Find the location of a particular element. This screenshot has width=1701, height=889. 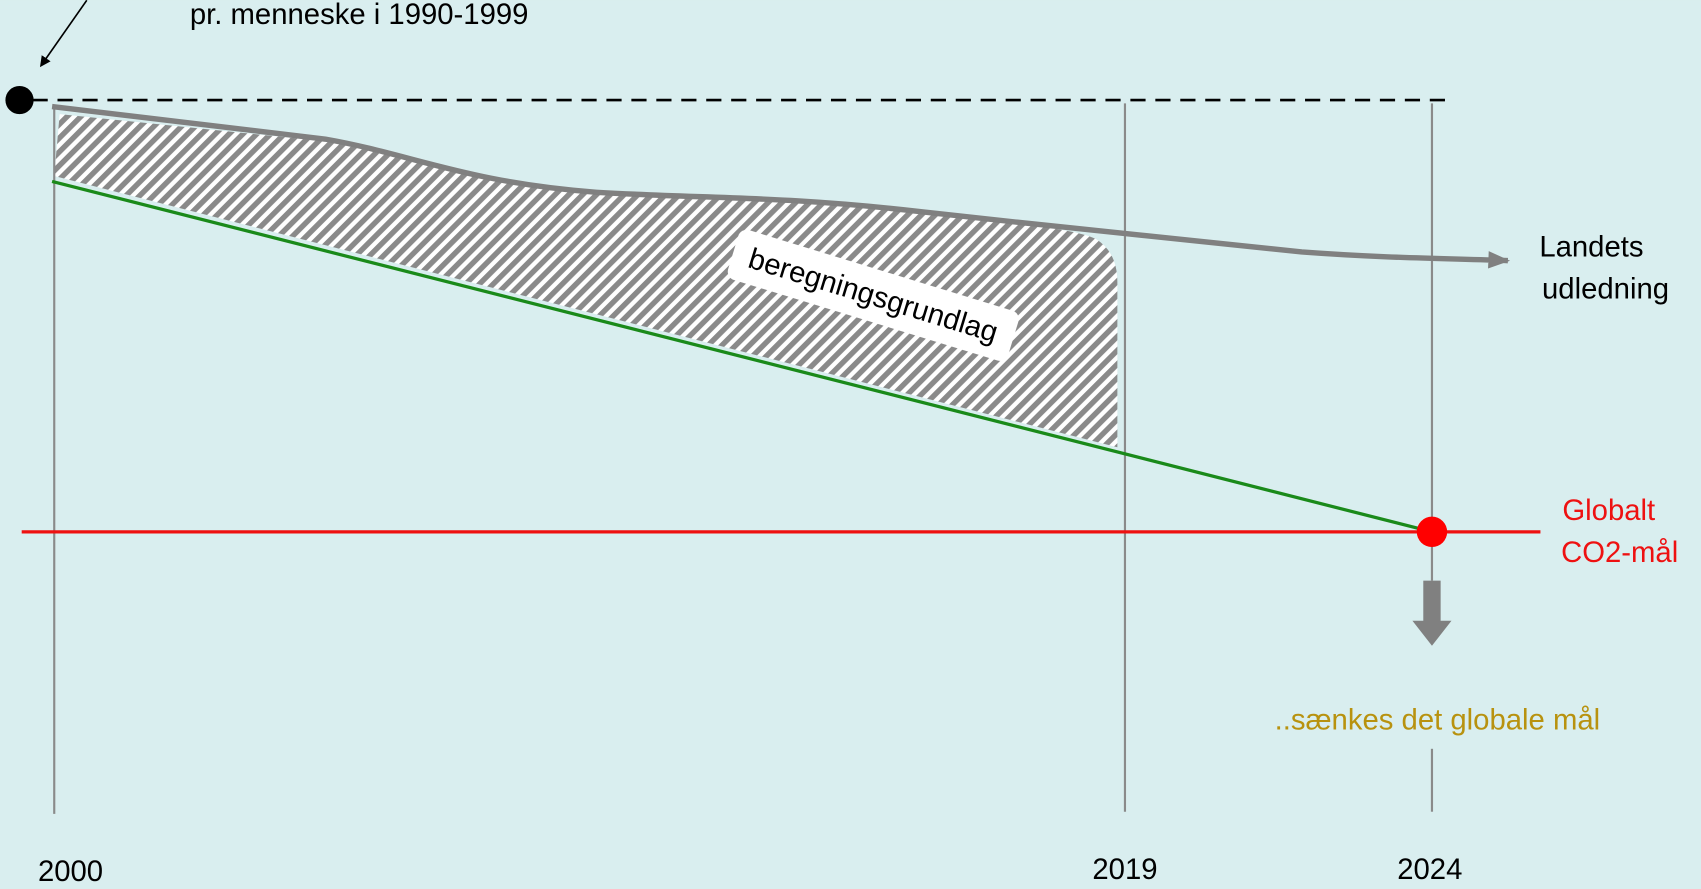

global-label: CO2-mål is located at coordinates (1619, 552).